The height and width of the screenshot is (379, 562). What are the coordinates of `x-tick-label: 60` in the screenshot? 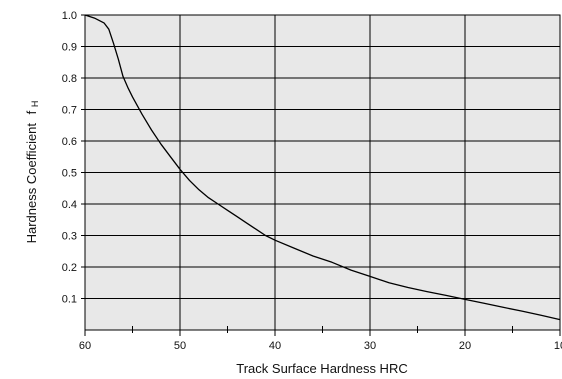 It's located at (85, 346).